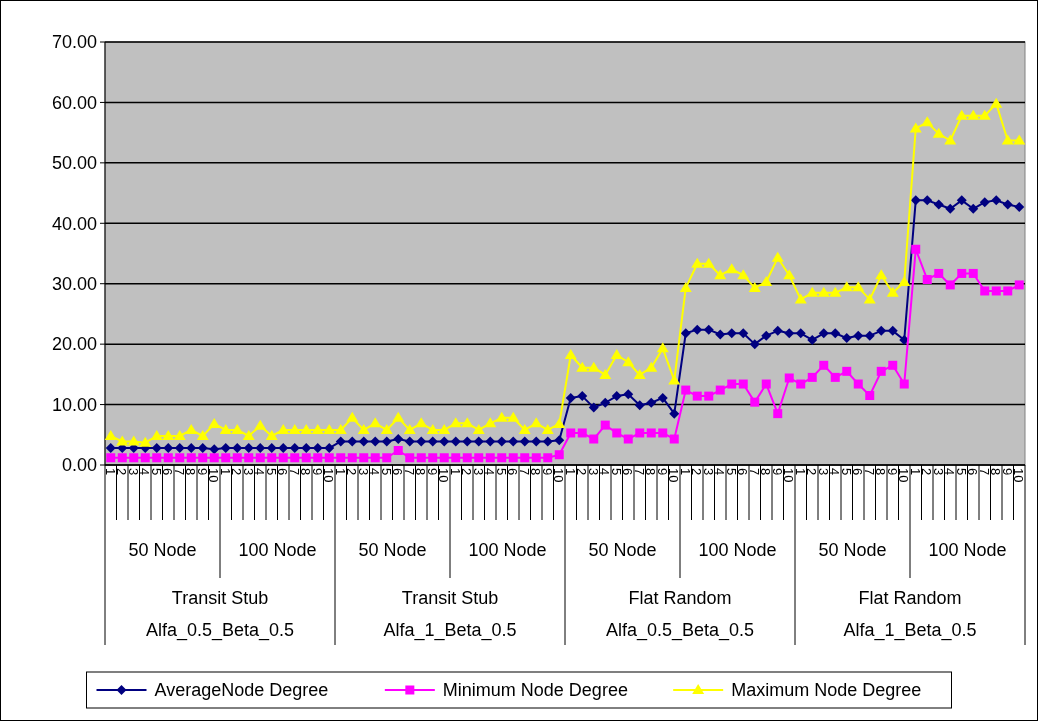 Image resolution: width=1038 pixels, height=721 pixels. I want to click on text: Transit Stub Alfa_0.5_Beta_0.5, so click(220, 615).